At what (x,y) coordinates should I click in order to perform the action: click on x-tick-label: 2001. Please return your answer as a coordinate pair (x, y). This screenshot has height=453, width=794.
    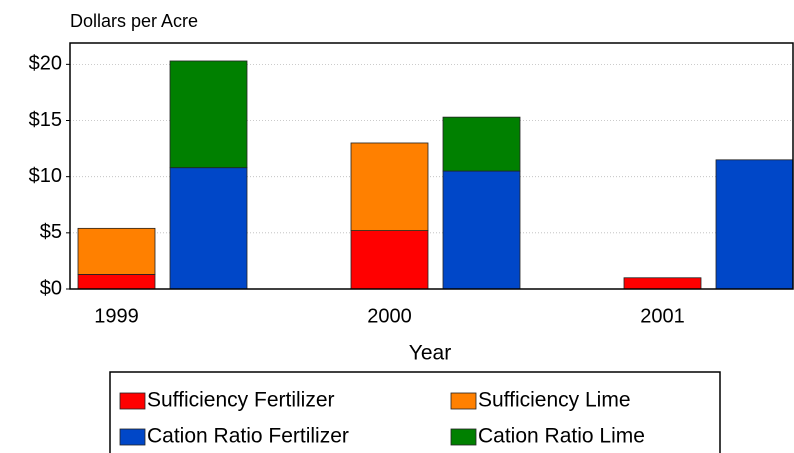
    Looking at the image, I should click on (662, 316).